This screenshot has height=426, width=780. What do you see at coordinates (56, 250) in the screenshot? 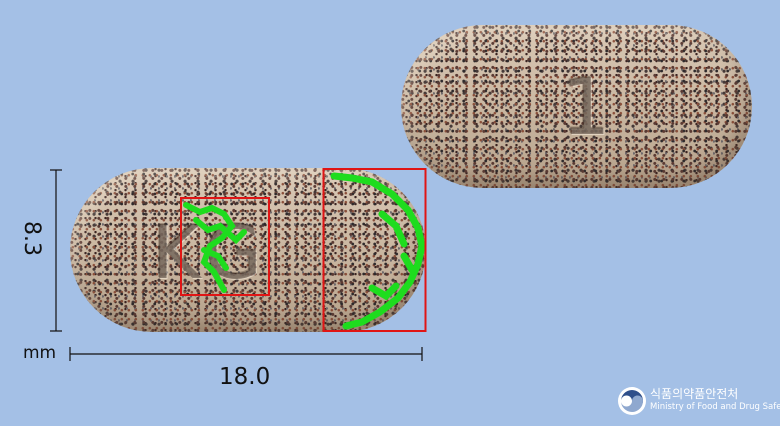
I see `height-dimension-line` at bounding box center [56, 250].